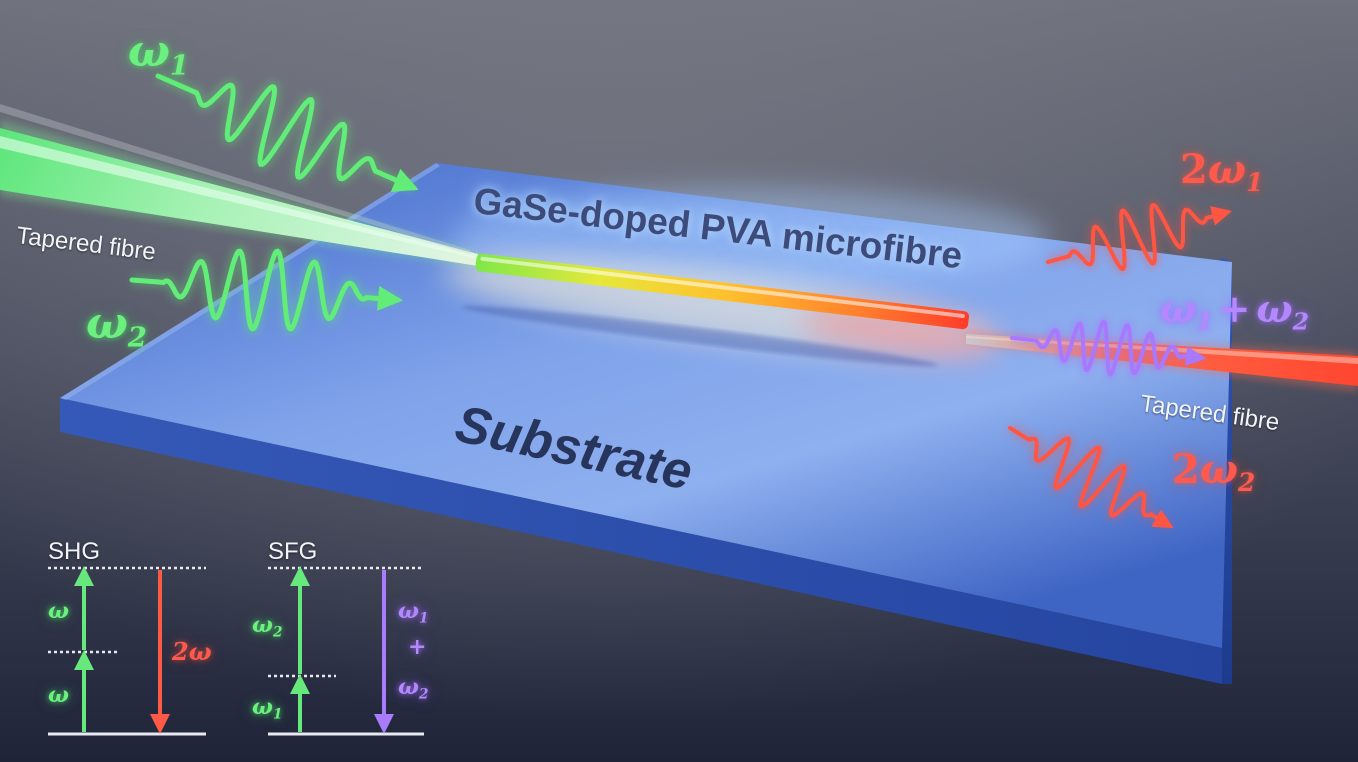 The image size is (1358, 762). I want to click on wave-omega2-in, so click(266, 290).